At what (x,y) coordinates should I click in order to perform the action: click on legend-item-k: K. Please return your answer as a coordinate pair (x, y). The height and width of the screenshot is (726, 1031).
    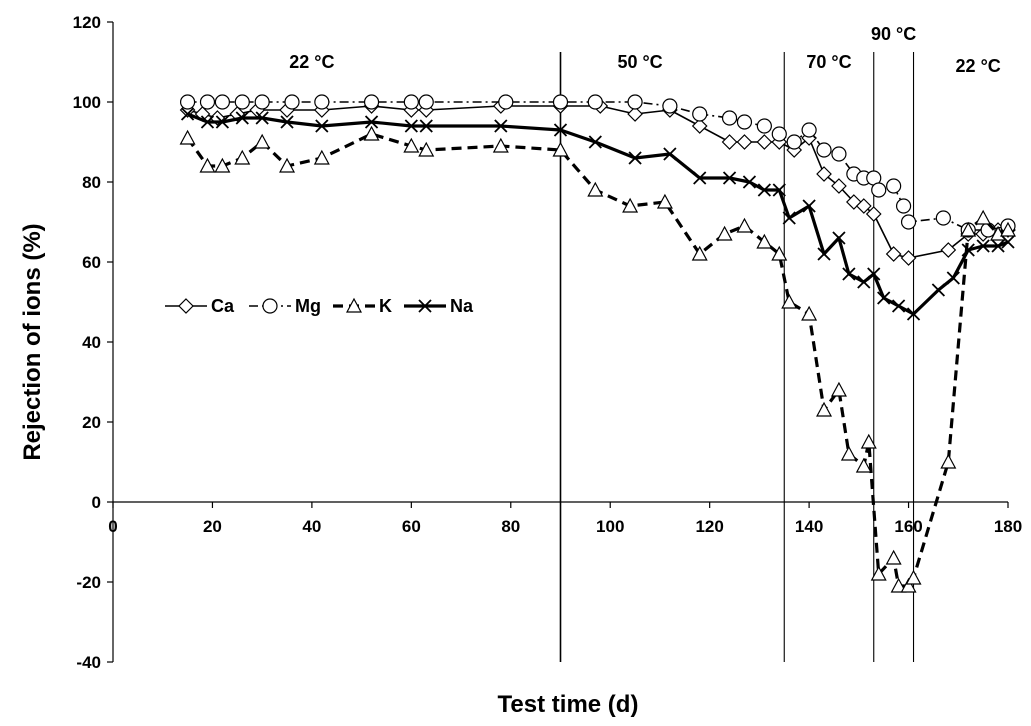
    Looking at the image, I should click on (362, 306).